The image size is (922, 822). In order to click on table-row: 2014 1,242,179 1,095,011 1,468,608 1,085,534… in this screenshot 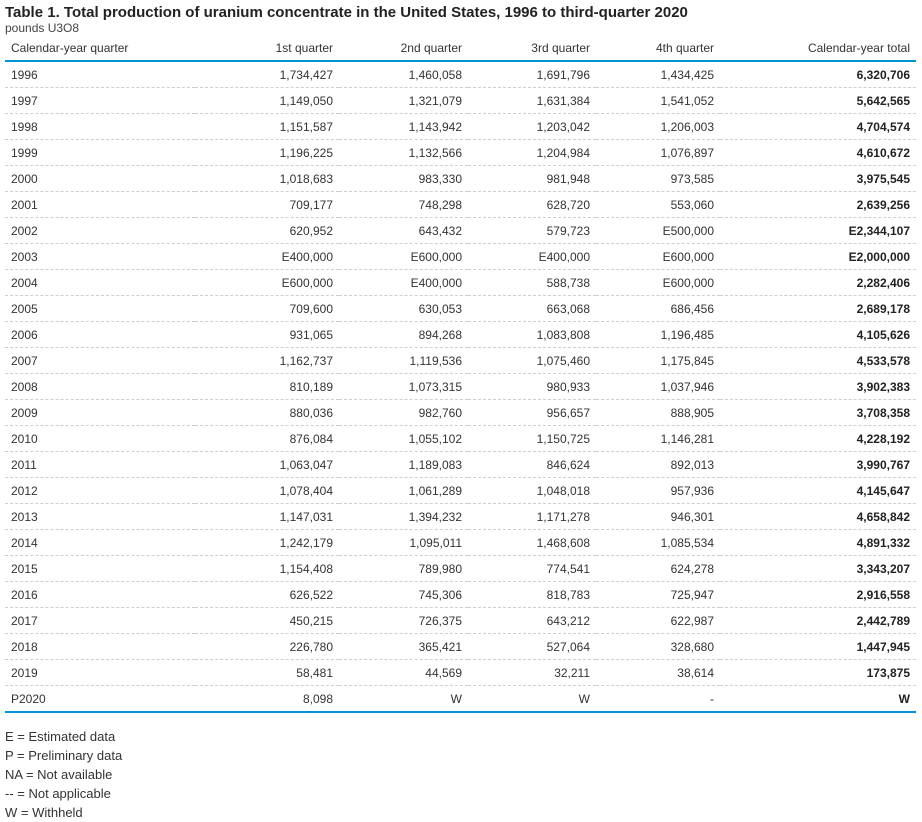, I will do `click(460, 542)`.